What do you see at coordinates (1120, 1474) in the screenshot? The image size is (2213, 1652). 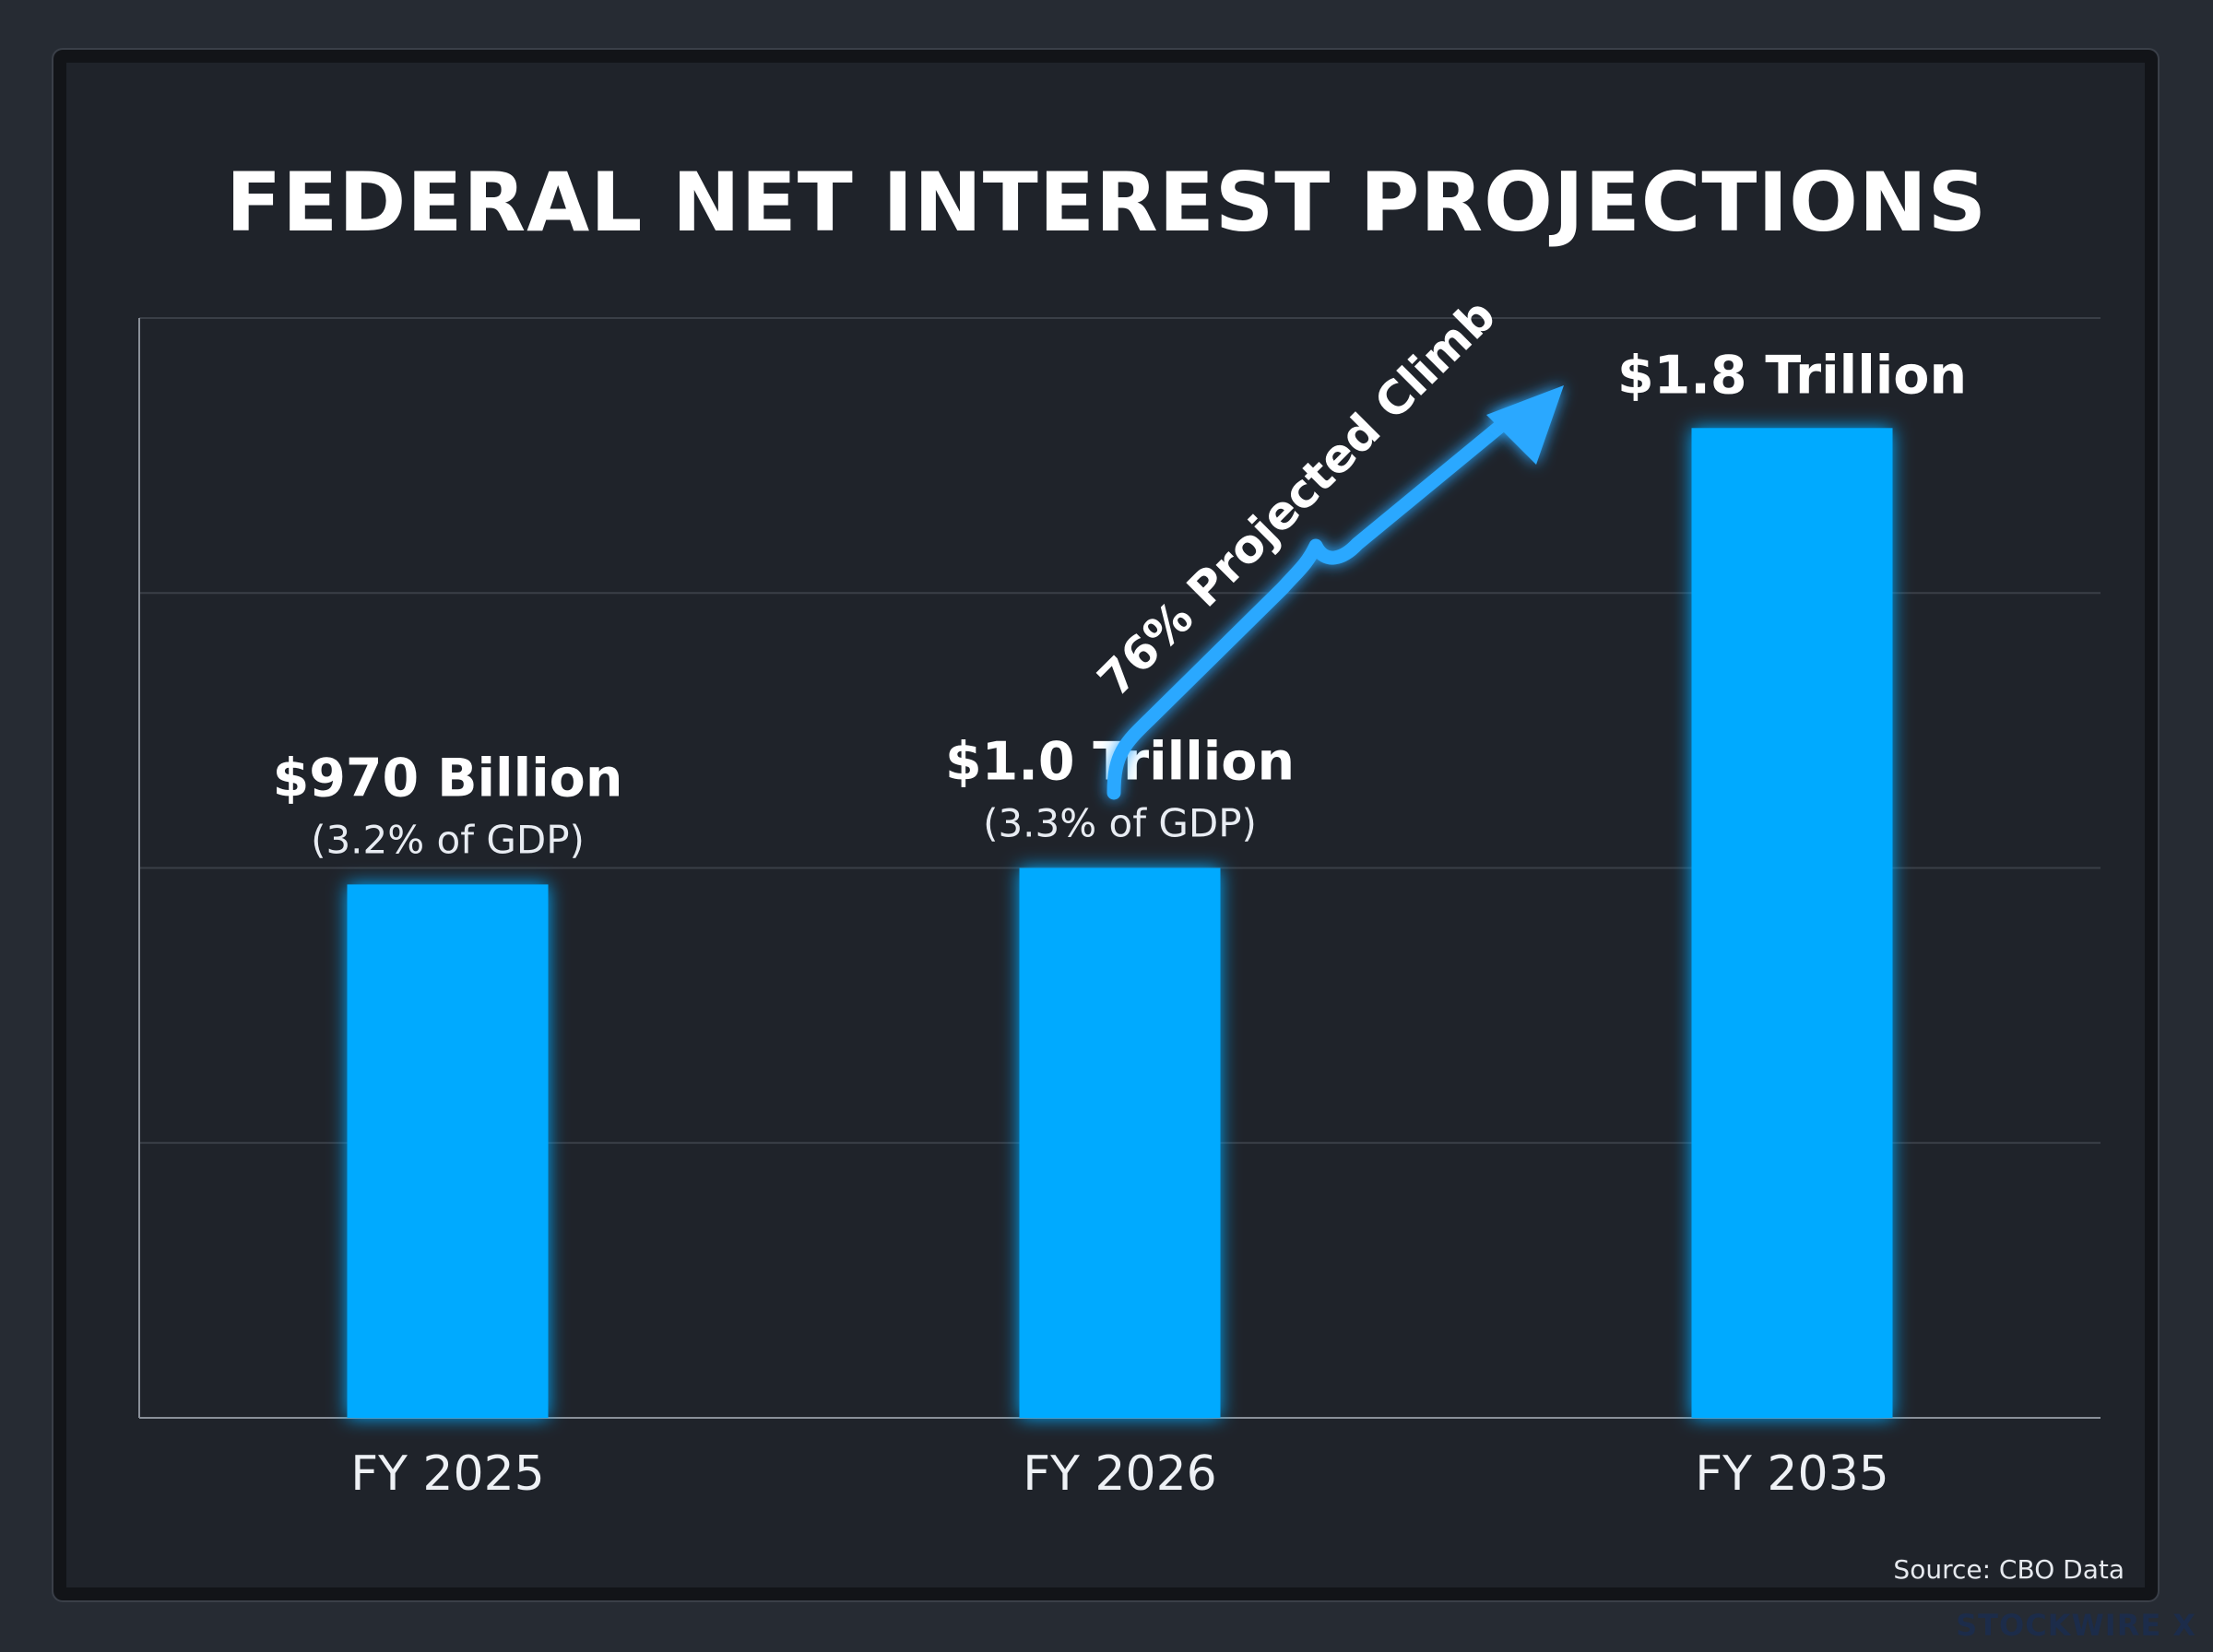 I see `x-tick-label: FY 2026` at bounding box center [1120, 1474].